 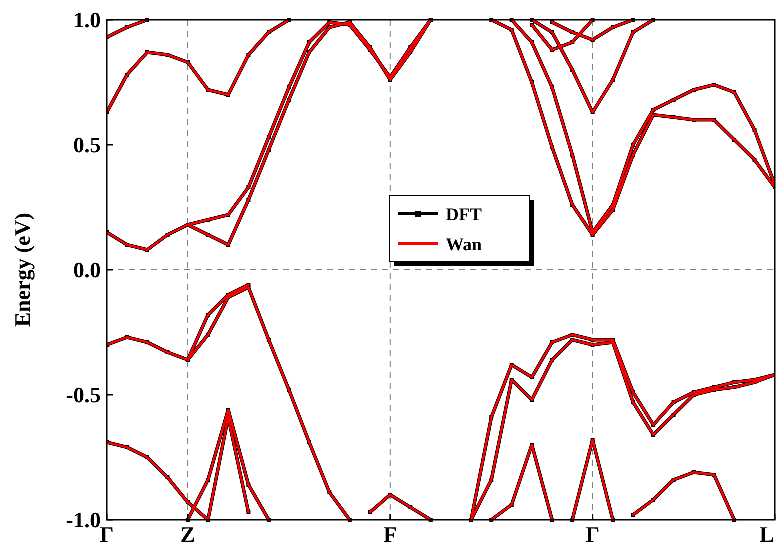 I want to click on x-tick-label: Z, so click(x=188, y=534).